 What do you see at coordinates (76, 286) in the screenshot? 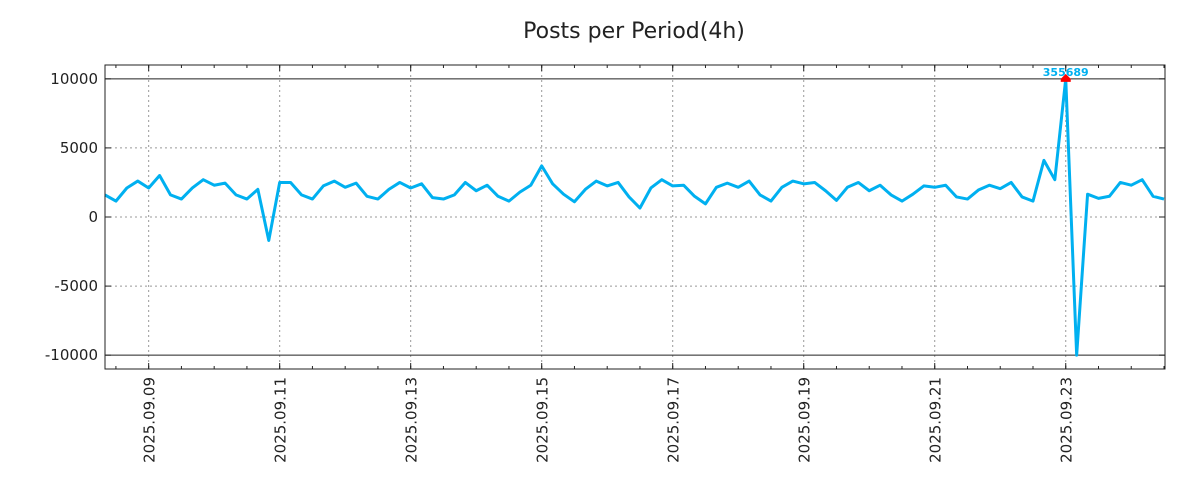
I see `y-tick-label: -5000` at bounding box center [76, 286].